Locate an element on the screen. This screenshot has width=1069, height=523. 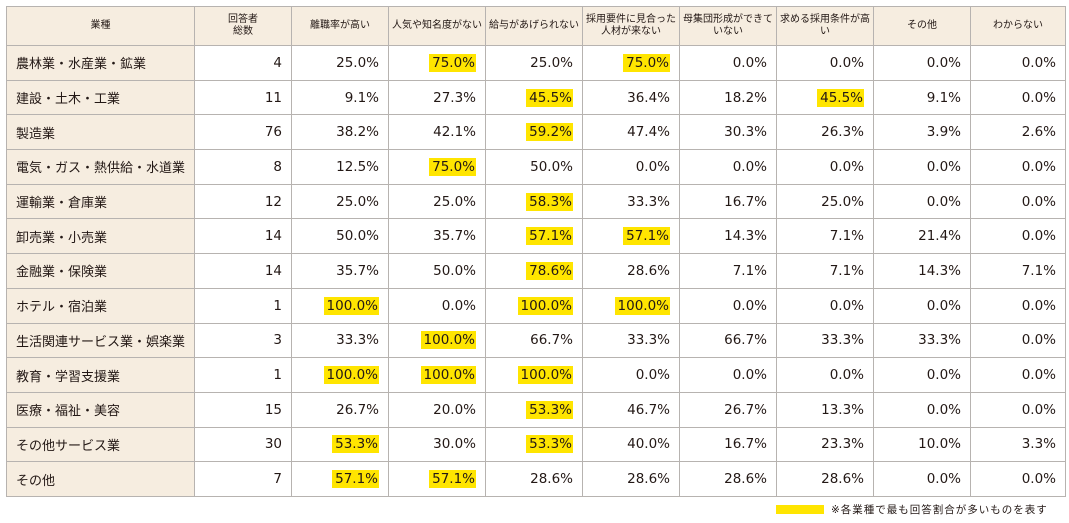
respondent-count-cell: 11 is located at coordinates (243, 97).